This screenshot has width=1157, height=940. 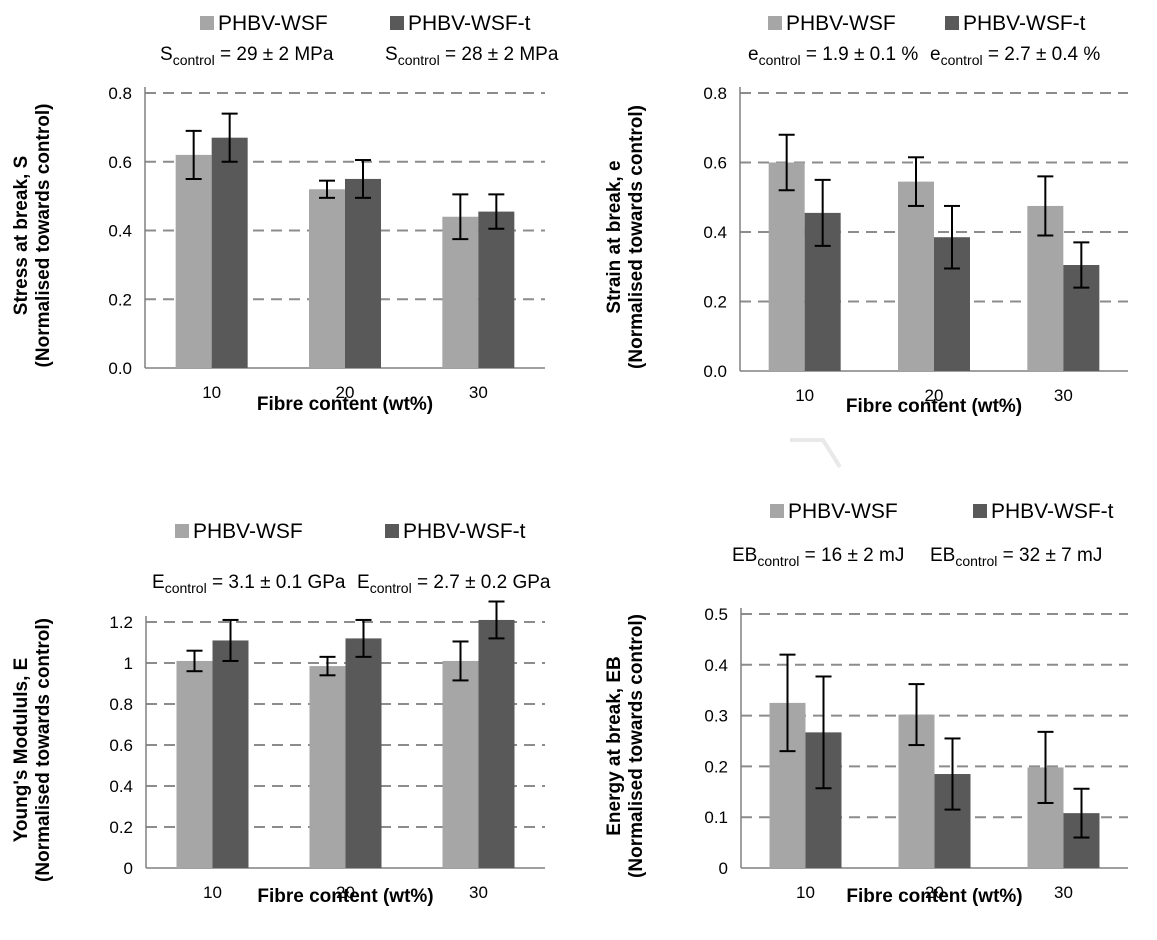 What do you see at coordinates (716, 817) in the screenshot?
I see `y-tick-label: 0.1` at bounding box center [716, 817].